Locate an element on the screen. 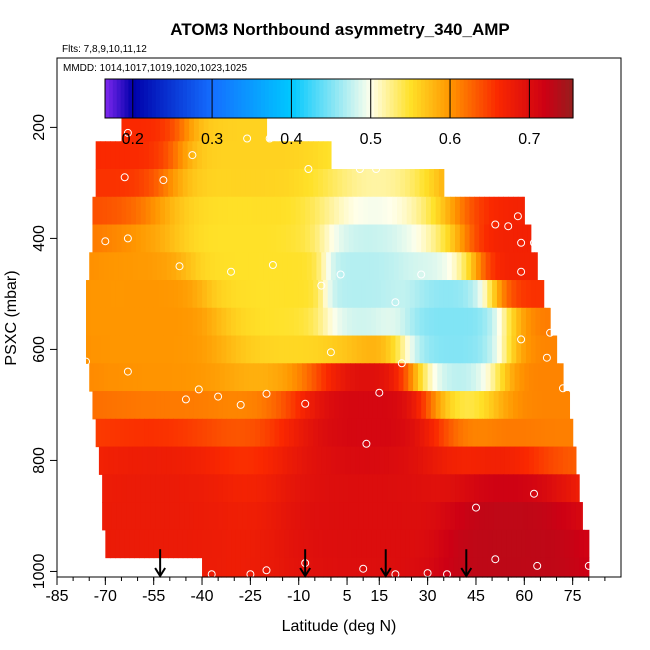 The width and height of the screenshot is (650, 650). x-tick-label: 30 is located at coordinates (428, 596).